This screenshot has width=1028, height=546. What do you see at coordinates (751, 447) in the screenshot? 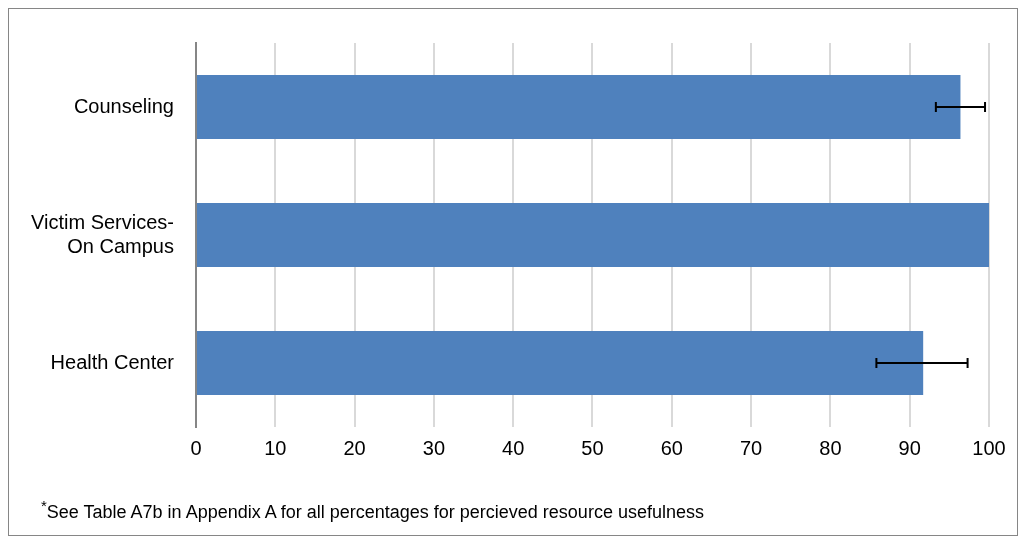
I see `x-tick-label: 70` at bounding box center [751, 447].